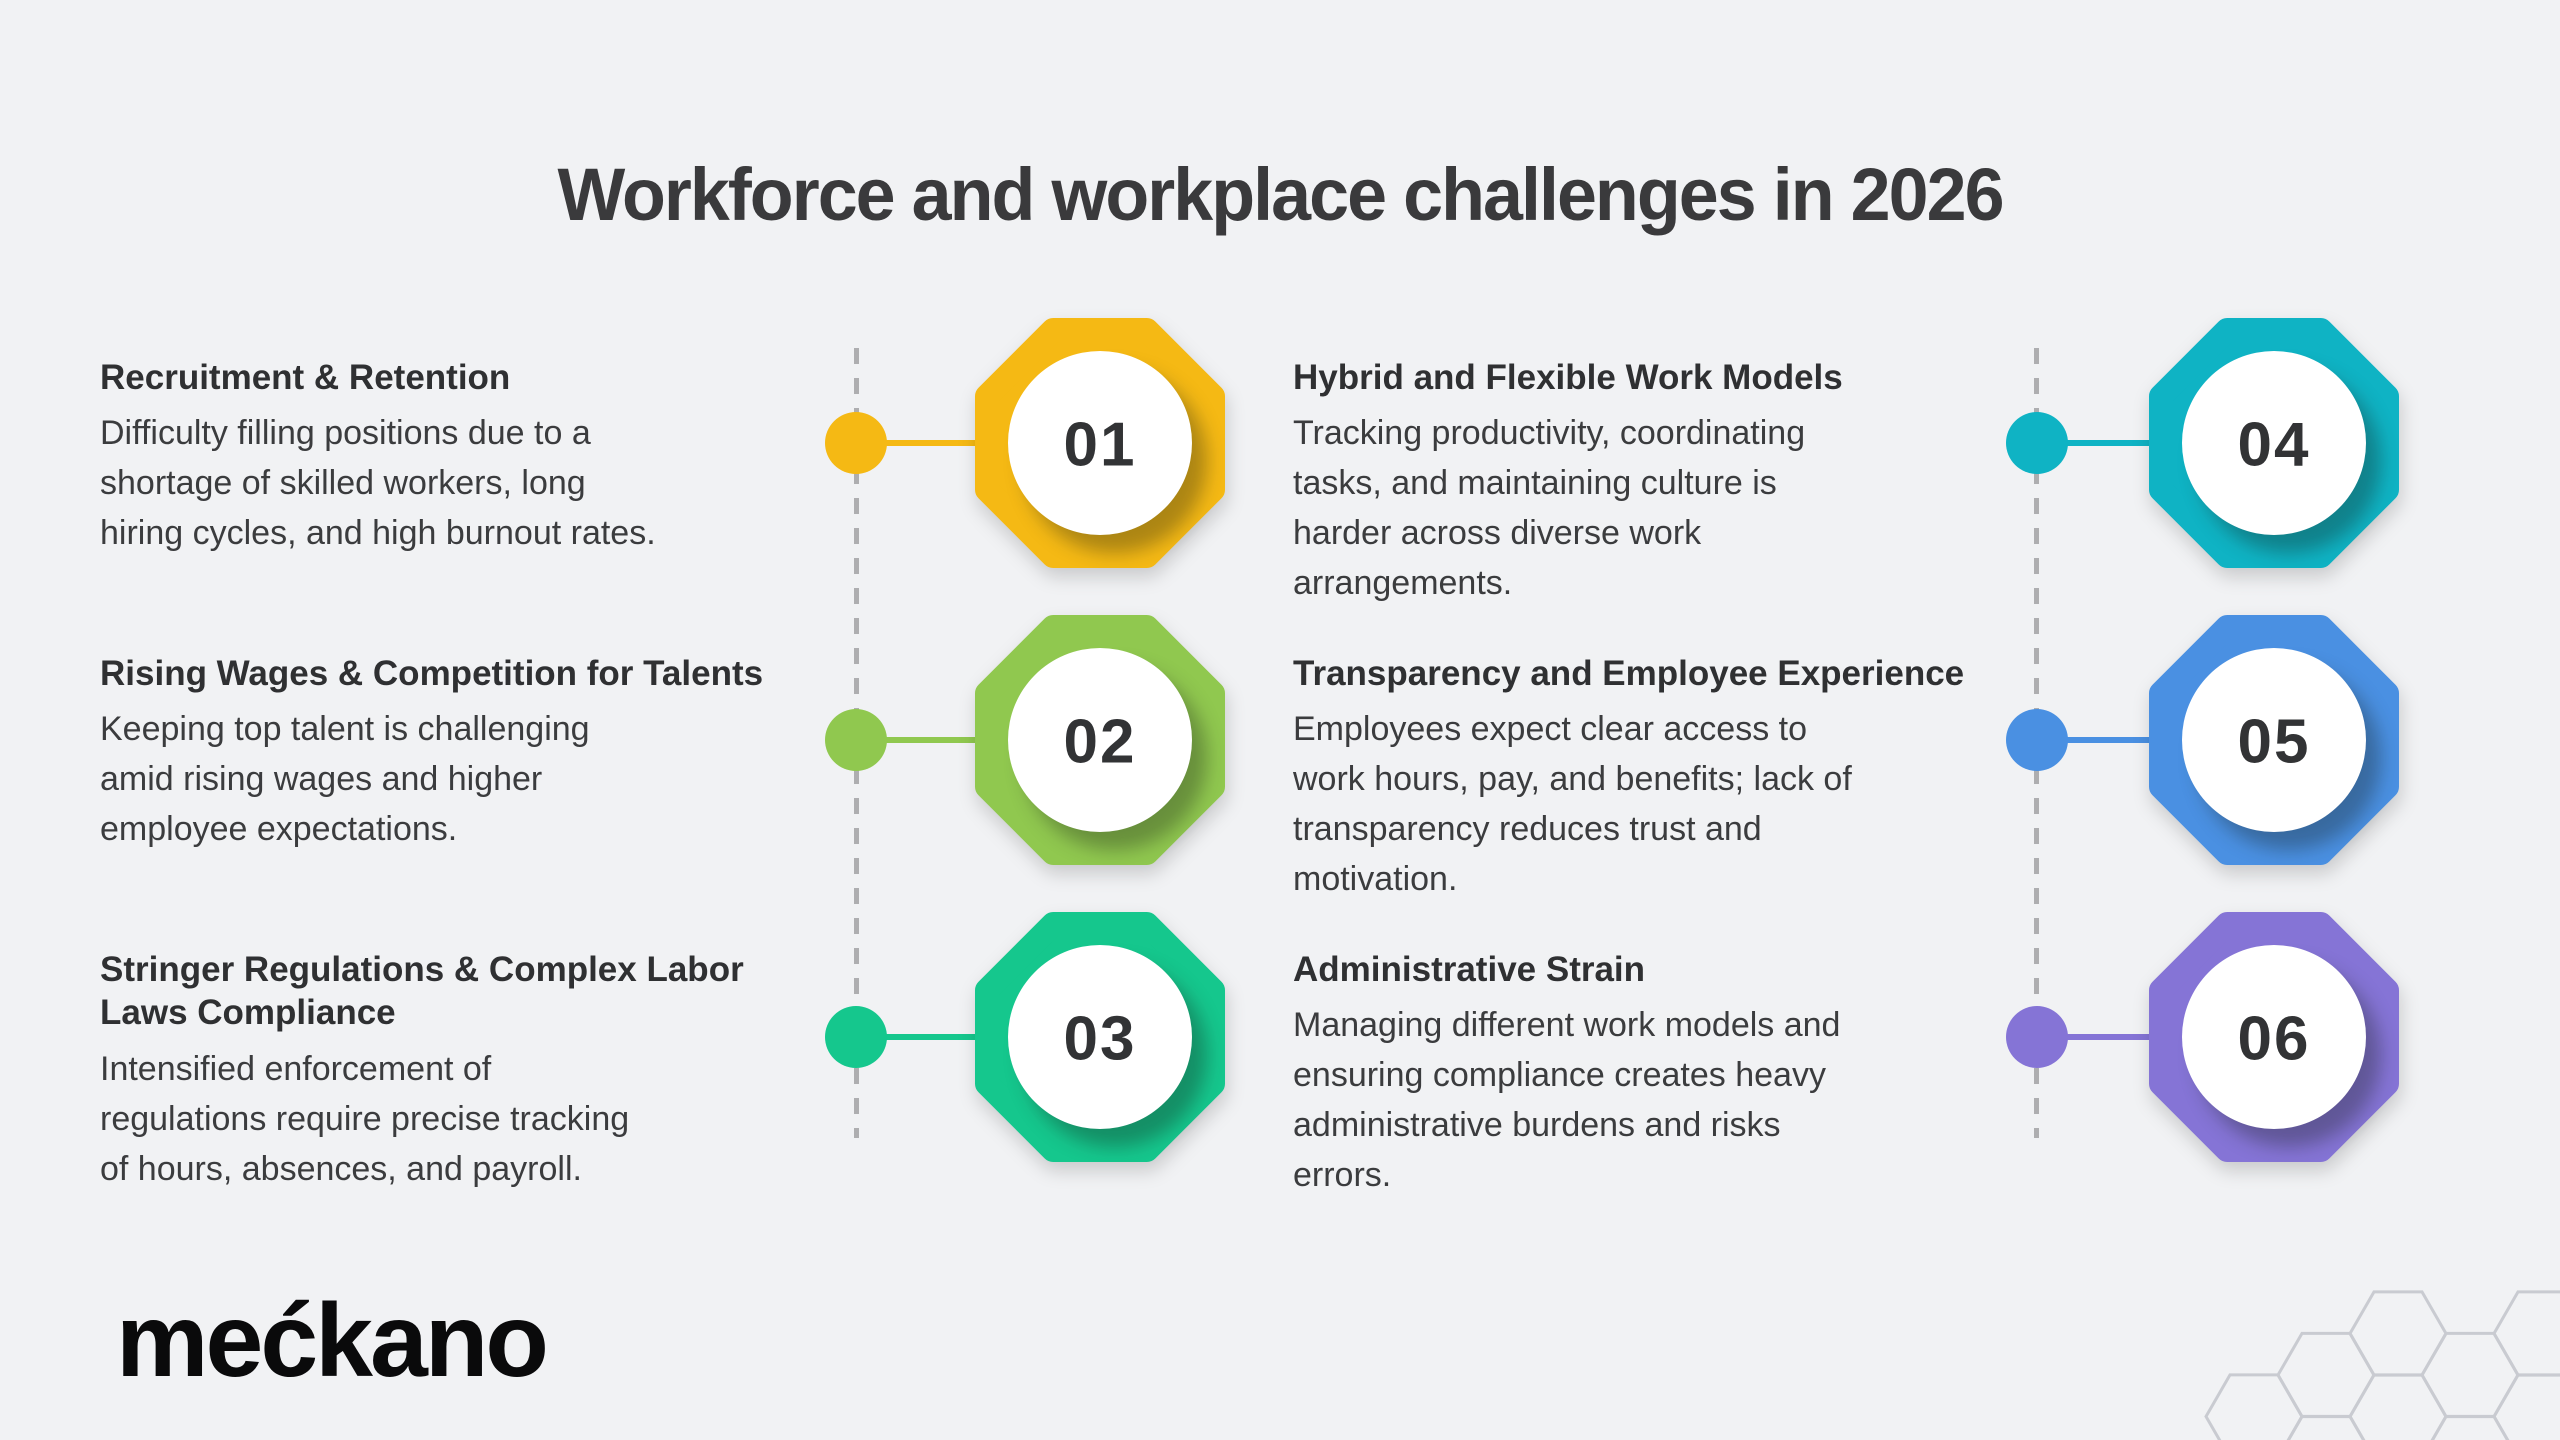 The width and height of the screenshot is (2560, 1440). I want to click on body-line: administrative burdens and risks, so click(1537, 1125).